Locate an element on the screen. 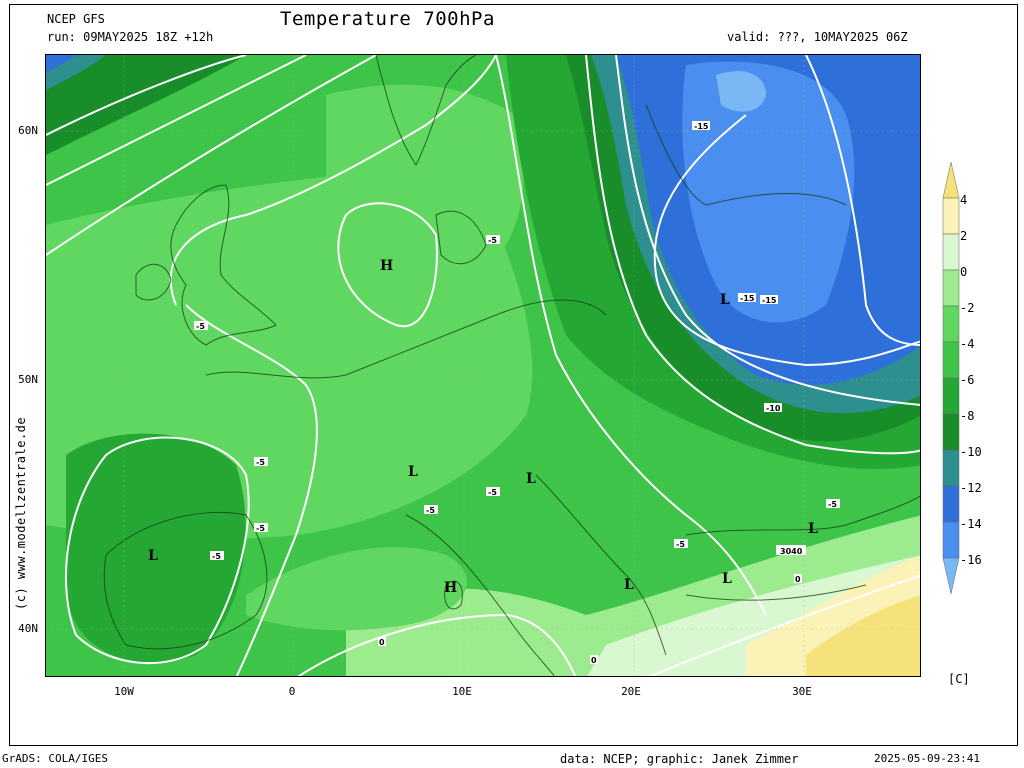  lon-label-20e: 20E is located at coordinates (631, 691).